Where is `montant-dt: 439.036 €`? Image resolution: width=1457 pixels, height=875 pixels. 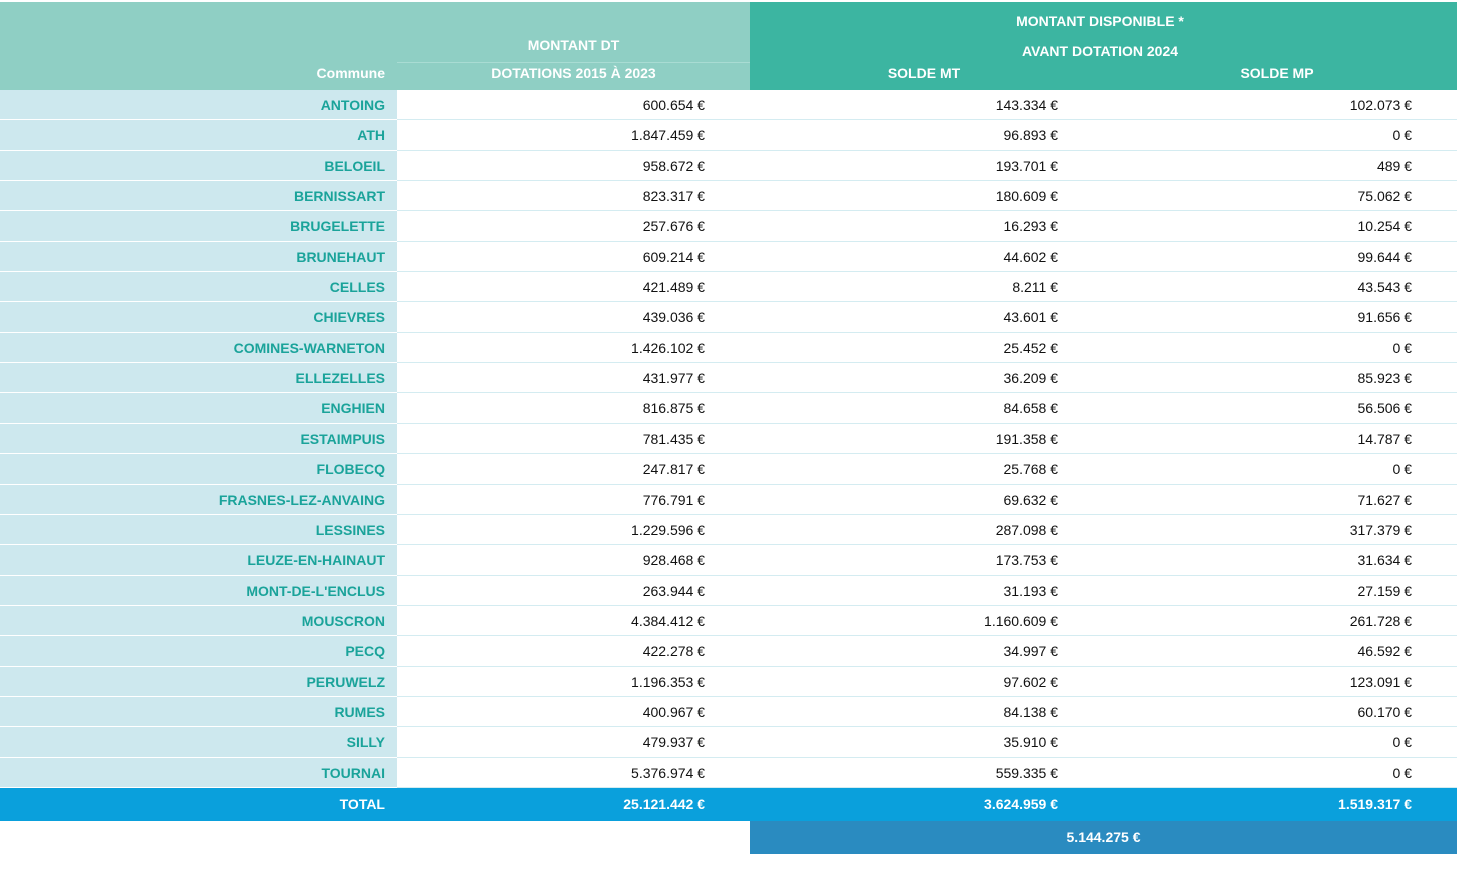
montant-dt: 439.036 € is located at coordinates (673, 317).